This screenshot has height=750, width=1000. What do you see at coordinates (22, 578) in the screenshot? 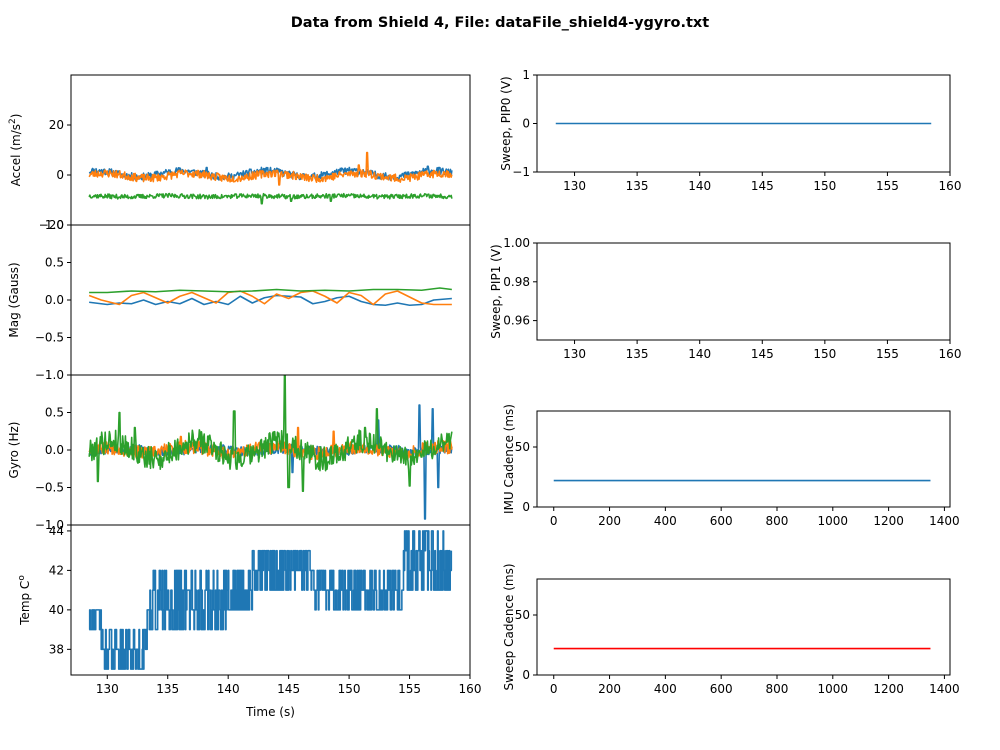
I see `y-axis-label-superscript: o` at bounding box center [22, 578].